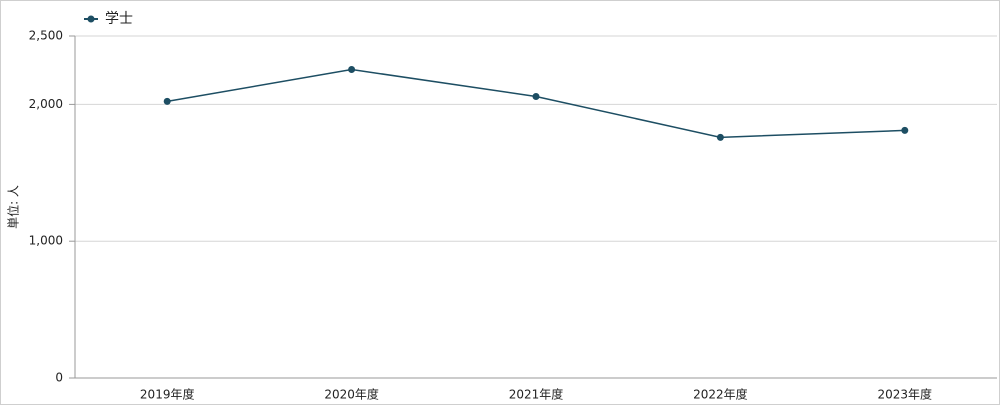 The height and width of the screenshot is (405, 1000). I want to click on x-tick-label: 2019年度, so click(167, 394).